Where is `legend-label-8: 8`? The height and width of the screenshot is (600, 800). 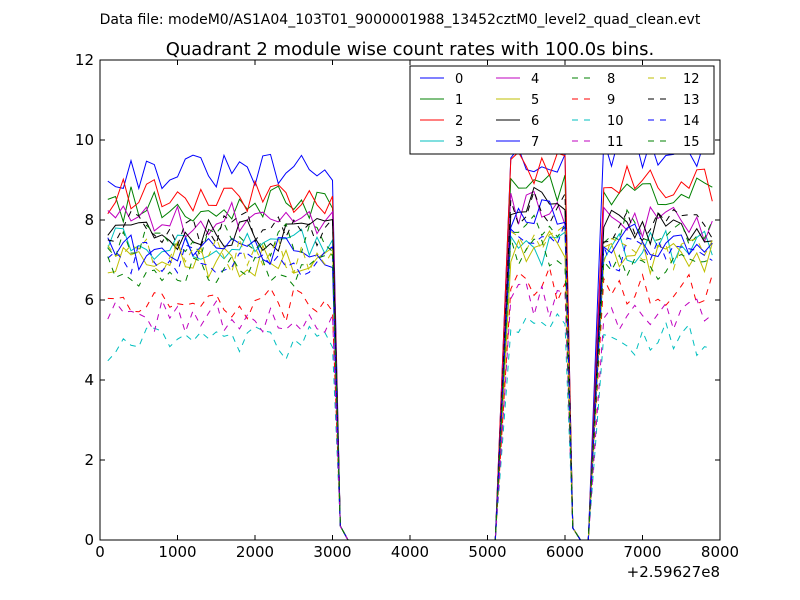
legend-label-8: 8 is located at coordinates (611, 79).